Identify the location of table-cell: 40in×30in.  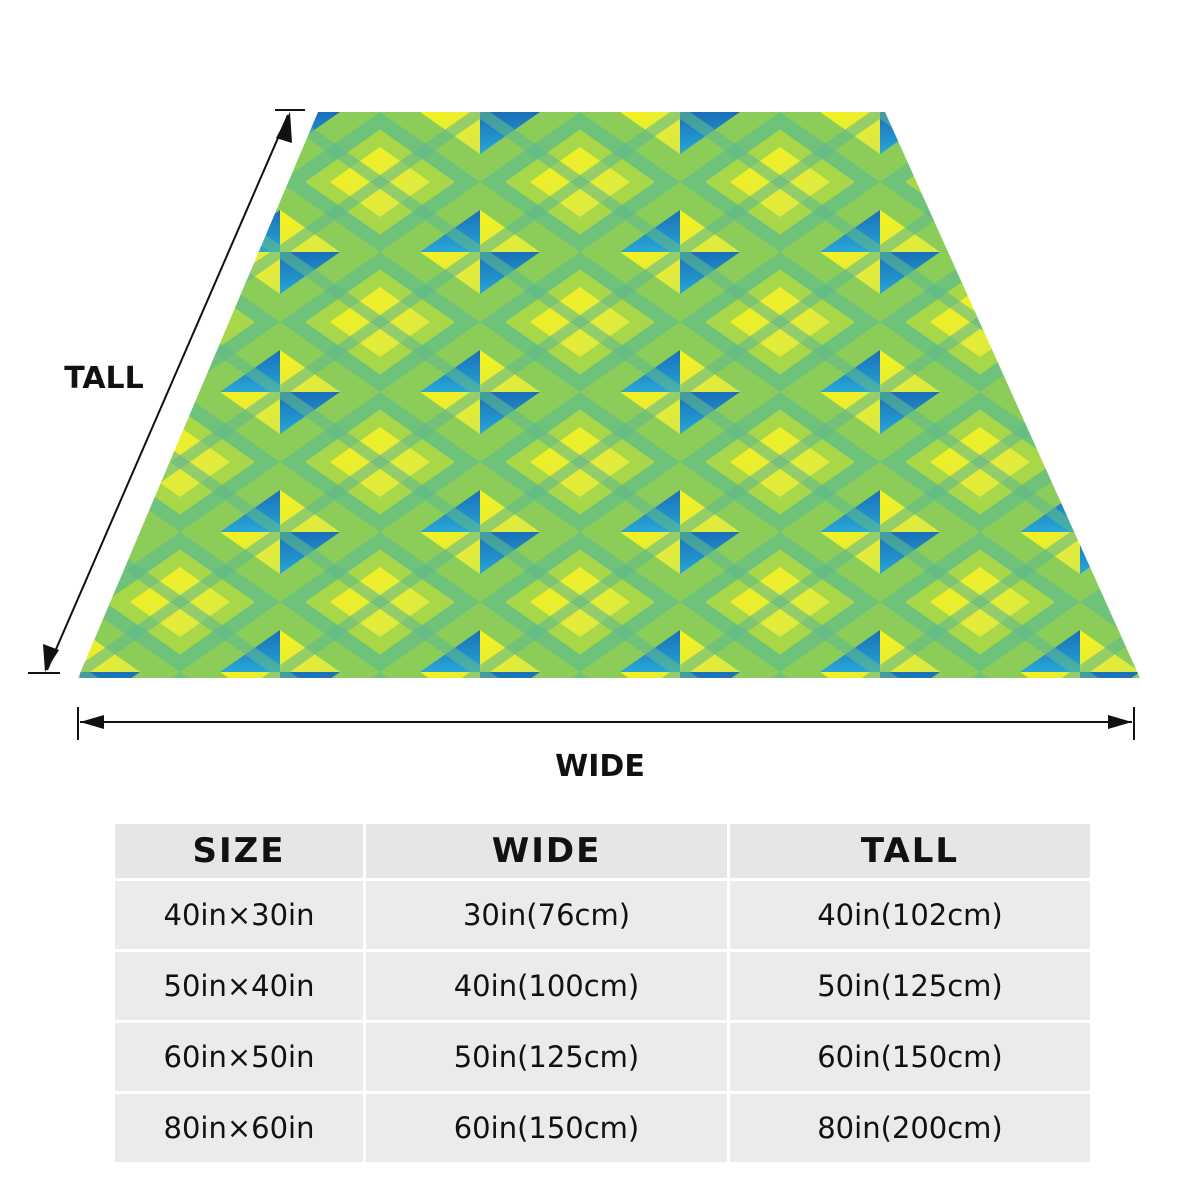
(239, 915).